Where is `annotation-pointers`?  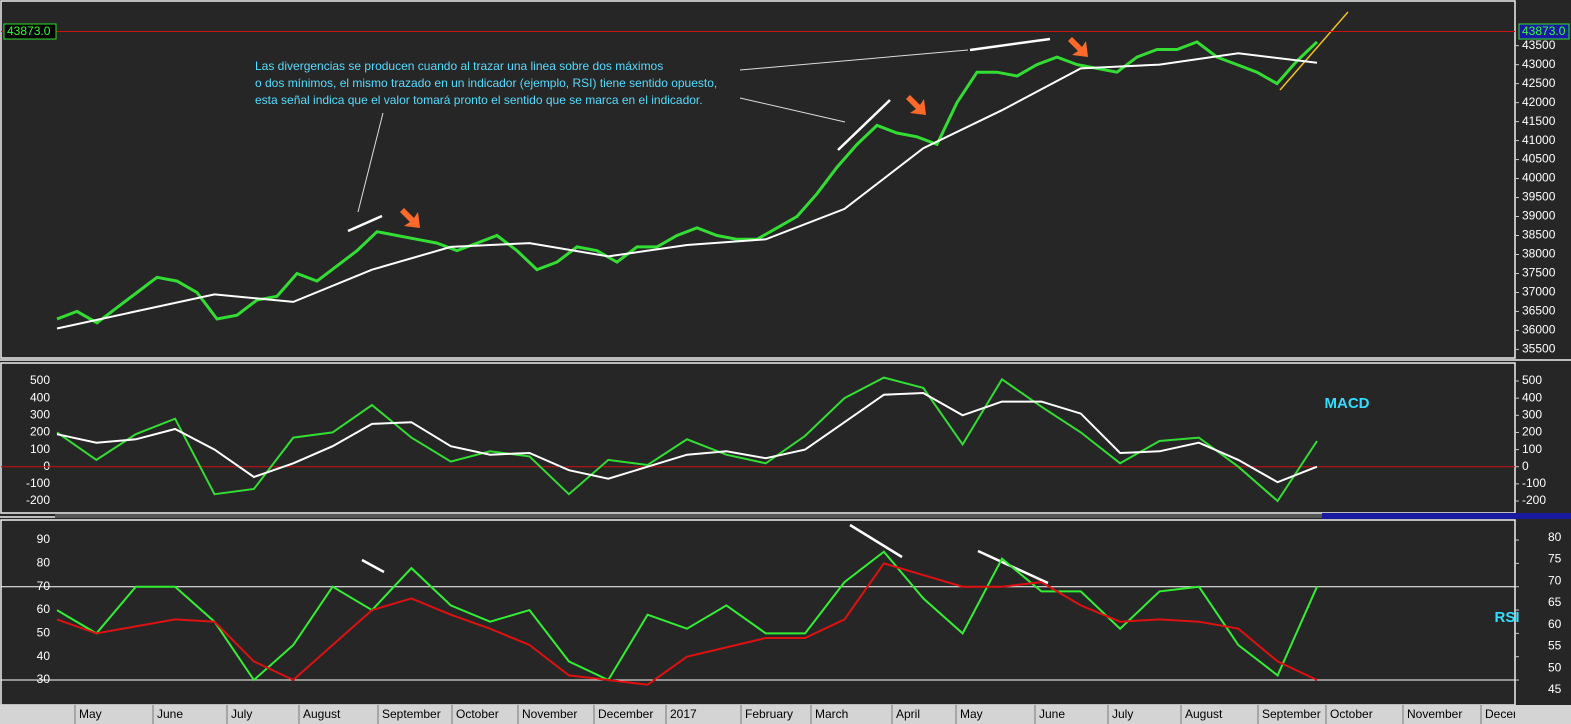
annotation-pointers is located at coordinates (663, 131).